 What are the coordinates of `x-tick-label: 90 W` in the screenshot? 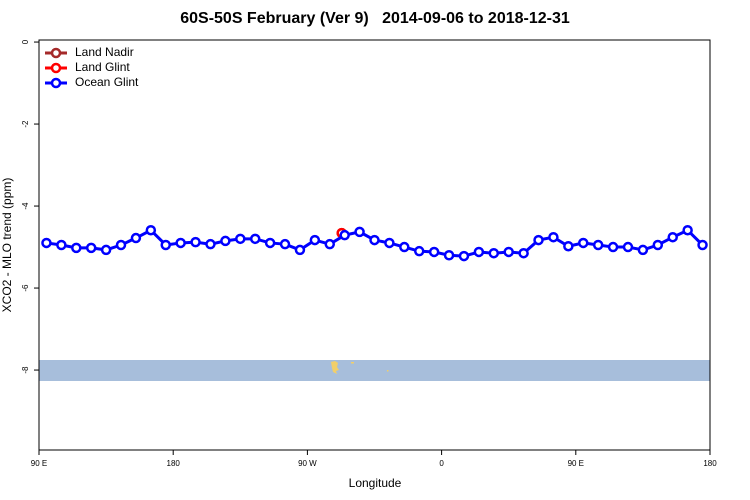 It's located at (307, 463).